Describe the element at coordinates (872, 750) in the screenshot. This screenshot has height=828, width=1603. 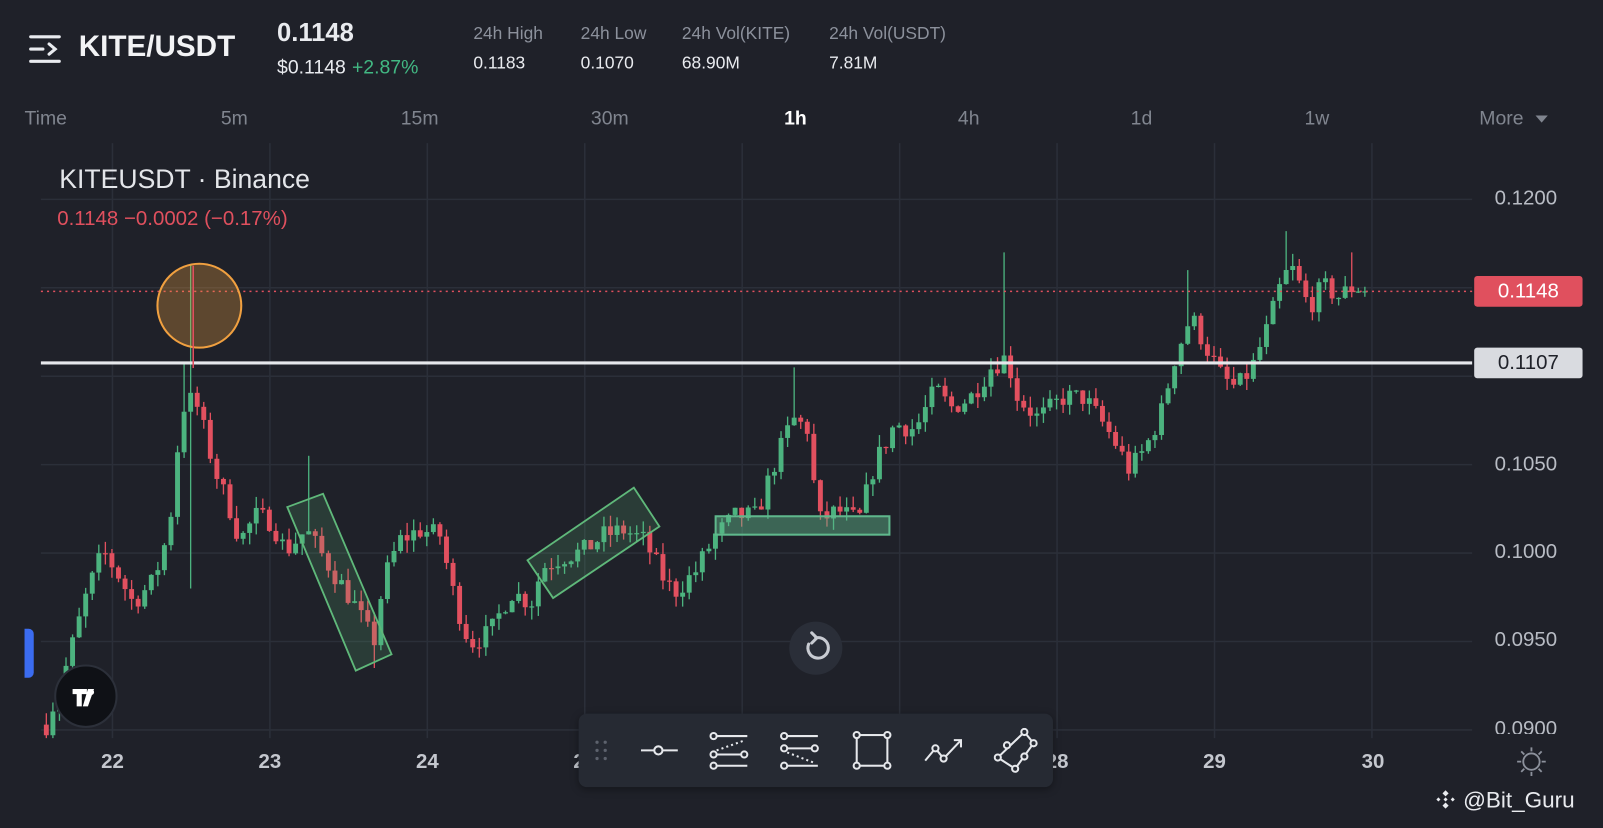
I see `rectangle-tool` at that location.